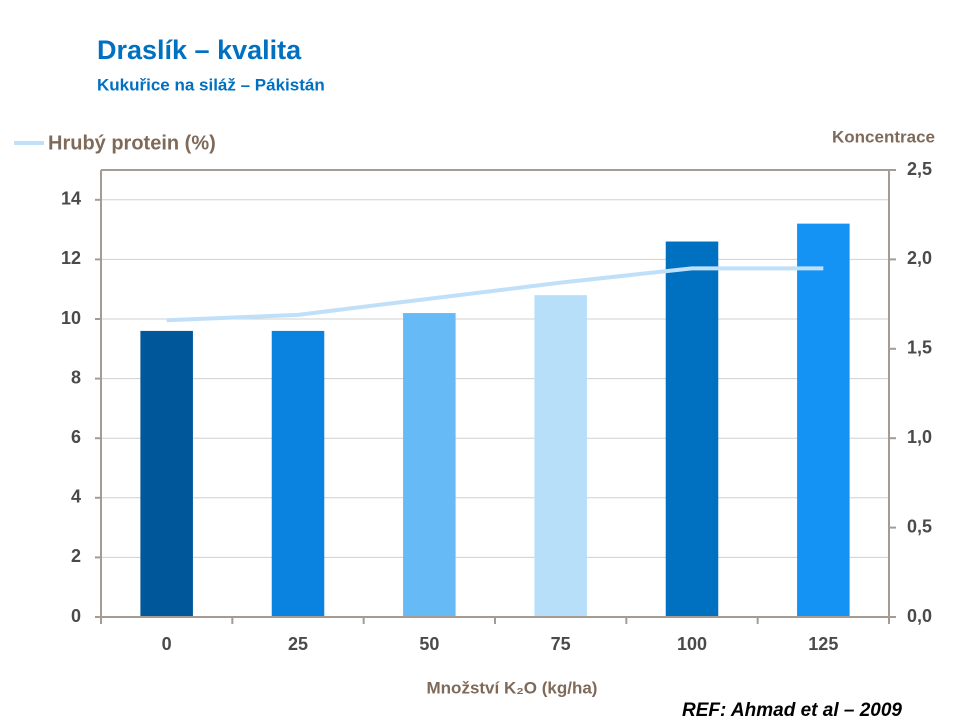 The height and width of the screenshot is (720, 960). I want to click on y2-tick-label: 1,5, so click(919, 348).